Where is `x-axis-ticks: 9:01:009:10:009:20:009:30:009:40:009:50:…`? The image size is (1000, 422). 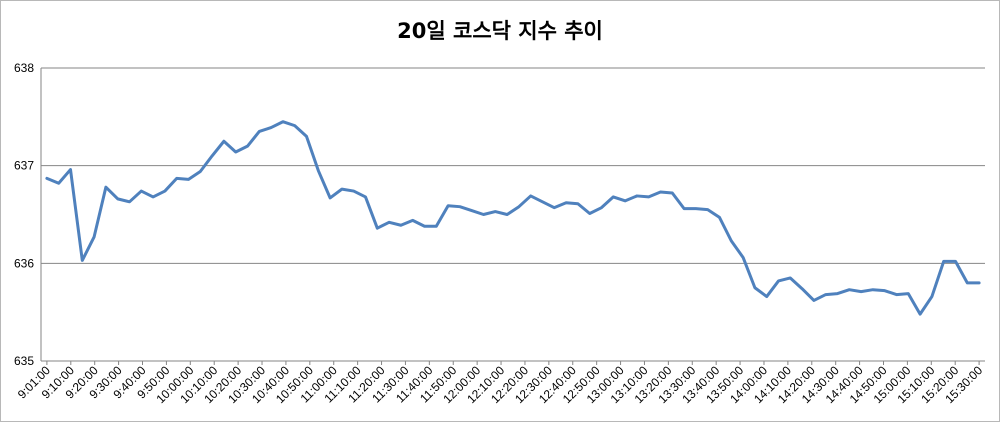
x-axis-ticks: 9:01:009:10:009:20:009:30:009:40:009:50:… is located at coordinates (500, 383).